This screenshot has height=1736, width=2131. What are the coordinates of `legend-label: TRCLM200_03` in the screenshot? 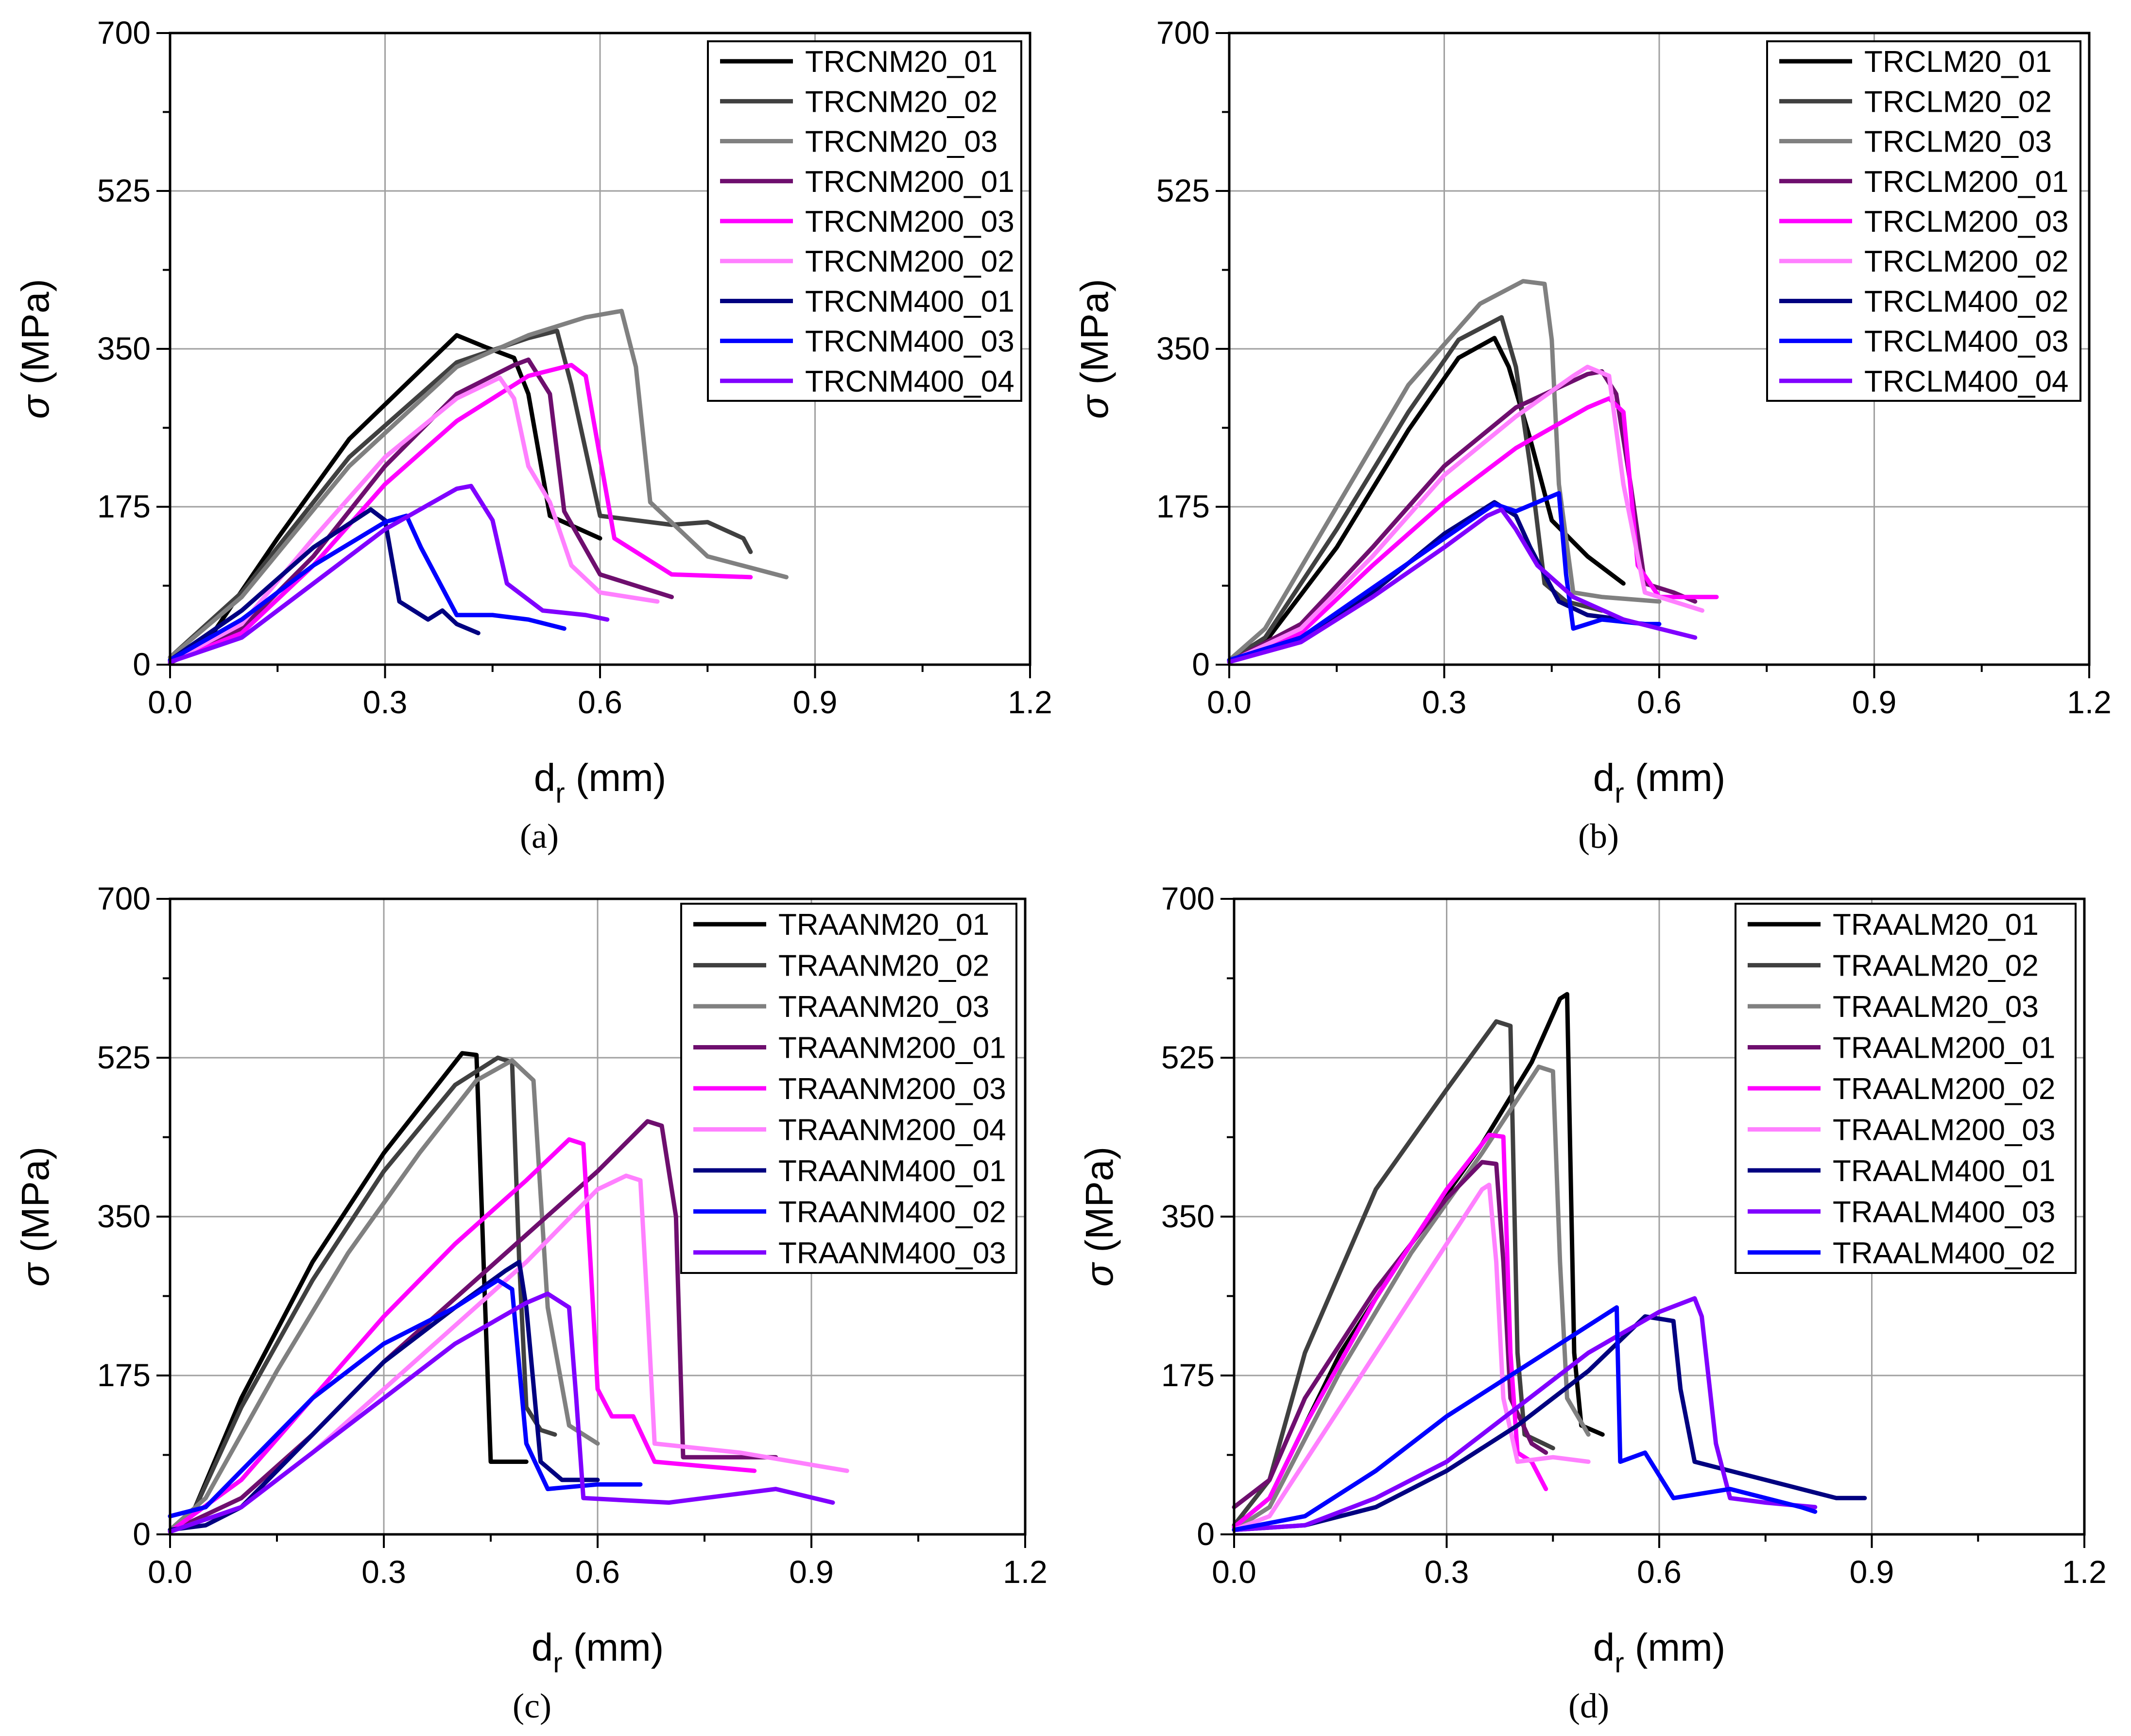 It's located at (1966, 222).